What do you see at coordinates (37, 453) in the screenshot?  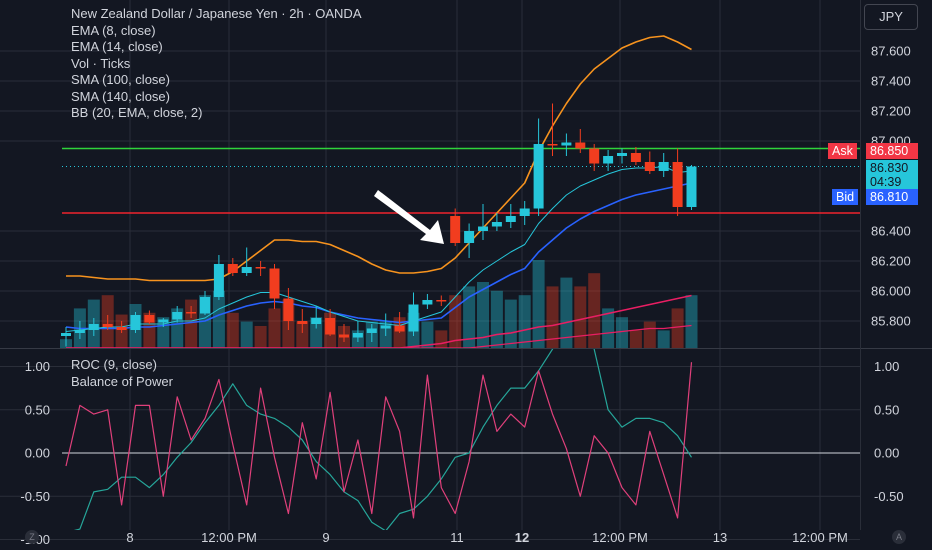 I see `lower-left-tick-2: 0.00` at bounding box center [37, 453].